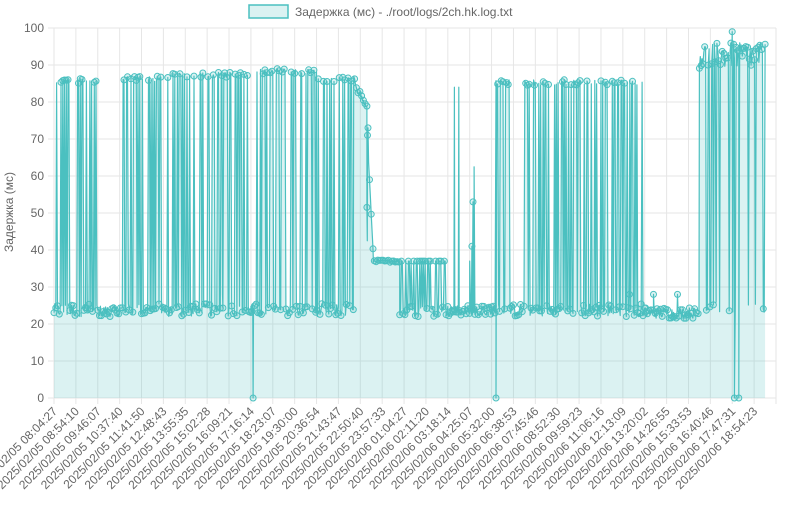  Describe the element at coordinates (9, 212) in the screenshot. I see `y-axis-title: Задержка (мс)` at that location.